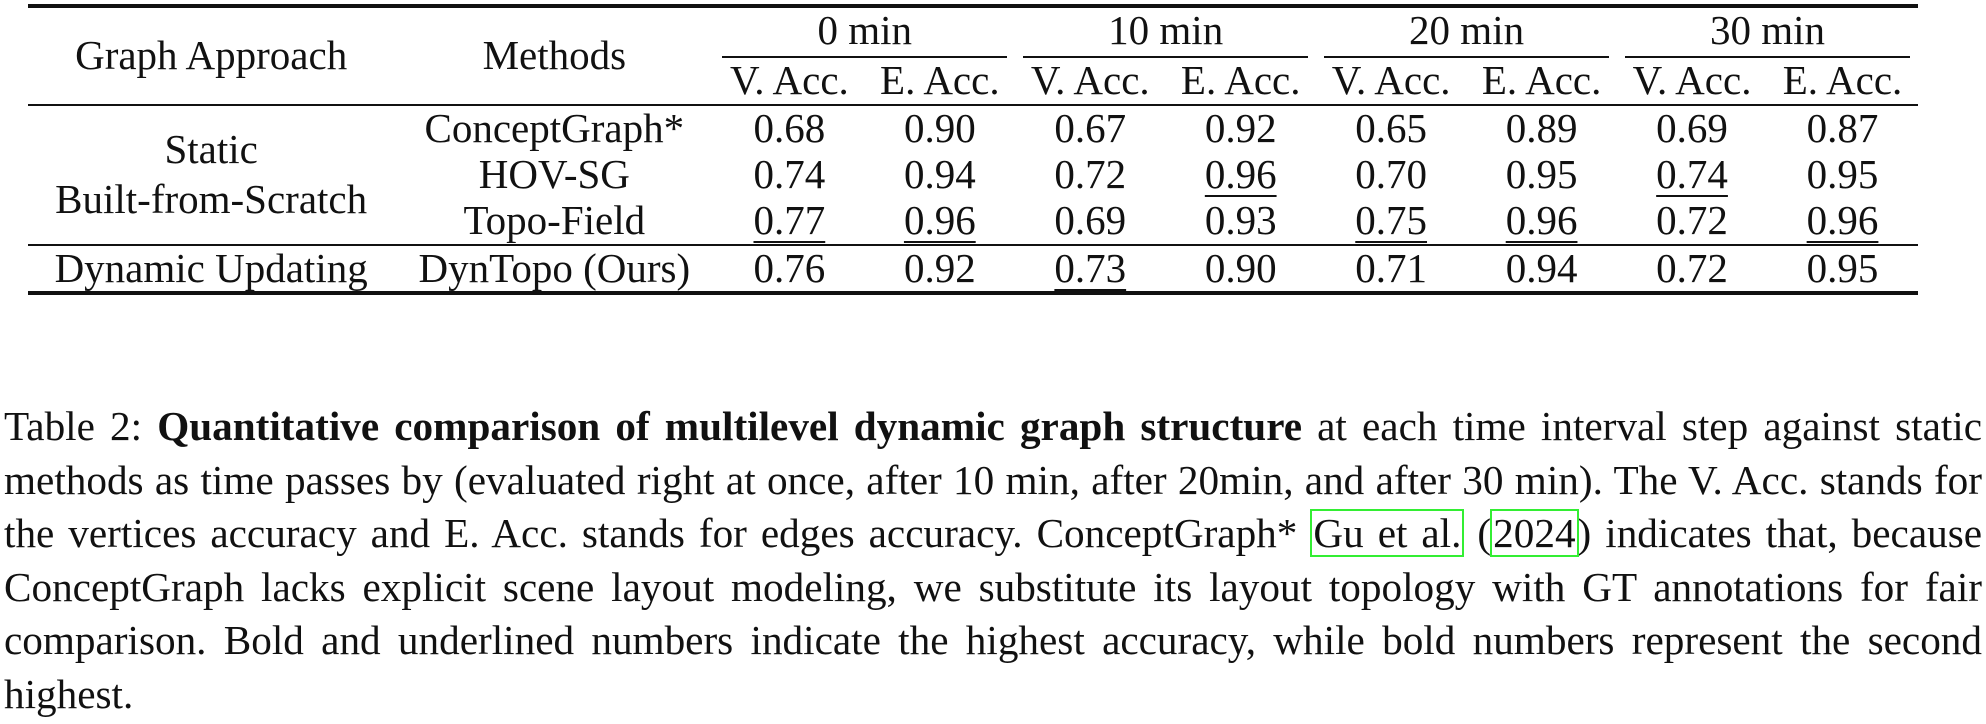  What do you see at coordinates (1240, 219) in the screenshot?
I see `value-cell: 0.93` at bounding box center [1240, 219].